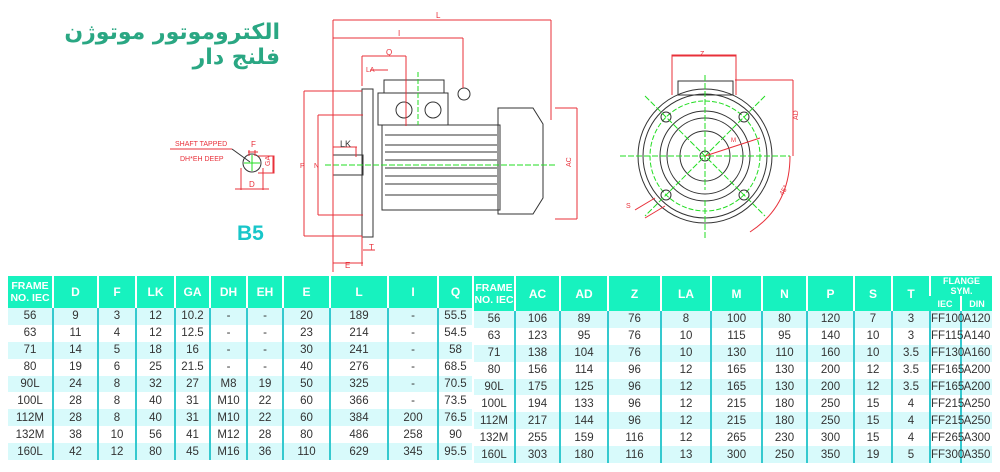  Describe the element at coordinates (268, 161) in the screenshot. I see `svg-text: GA` at that location.